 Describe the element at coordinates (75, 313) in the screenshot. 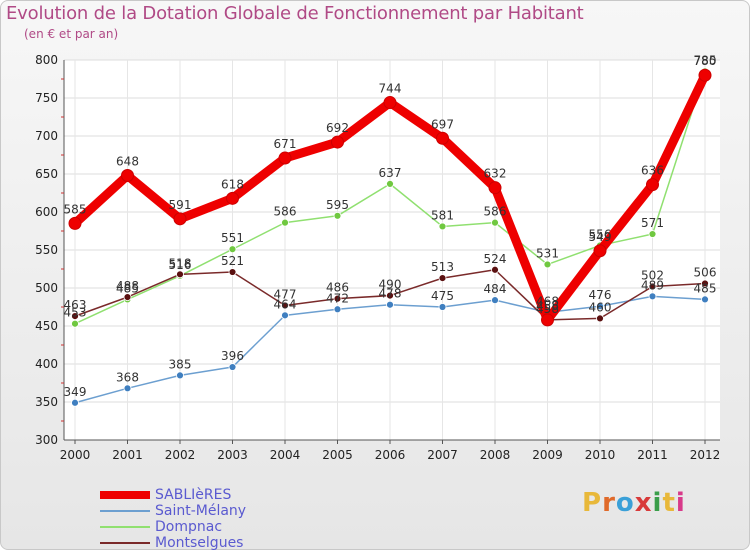

I see `data-label: 453` at that location.